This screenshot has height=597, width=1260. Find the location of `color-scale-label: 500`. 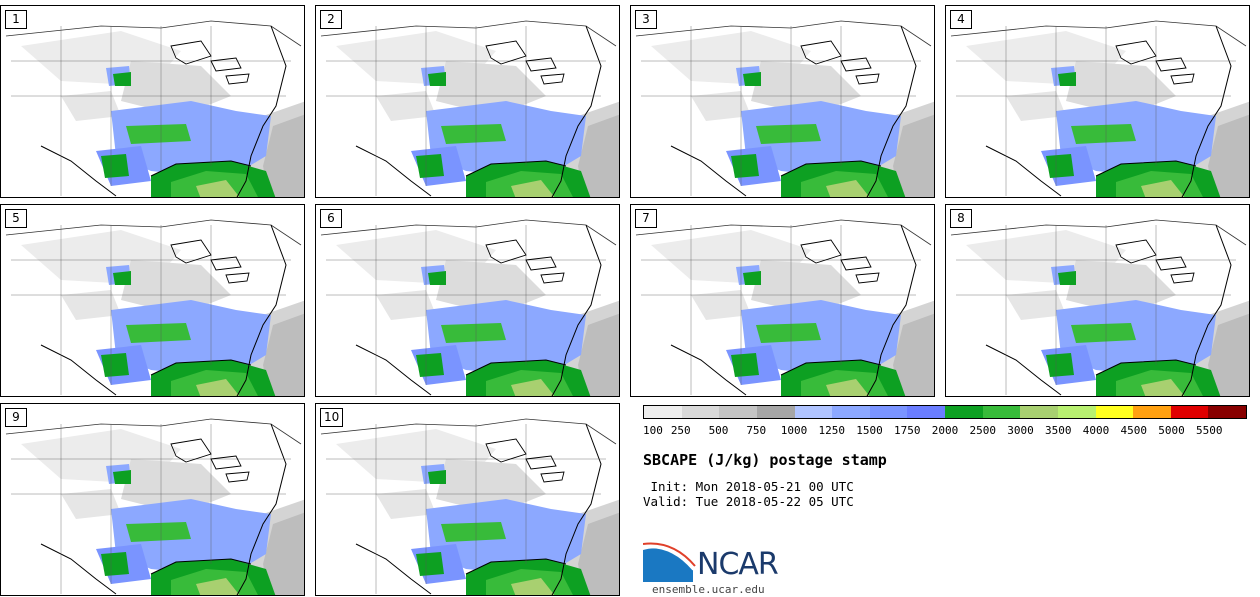

color-scale-label: 500 is located at coordinates (718, 430).